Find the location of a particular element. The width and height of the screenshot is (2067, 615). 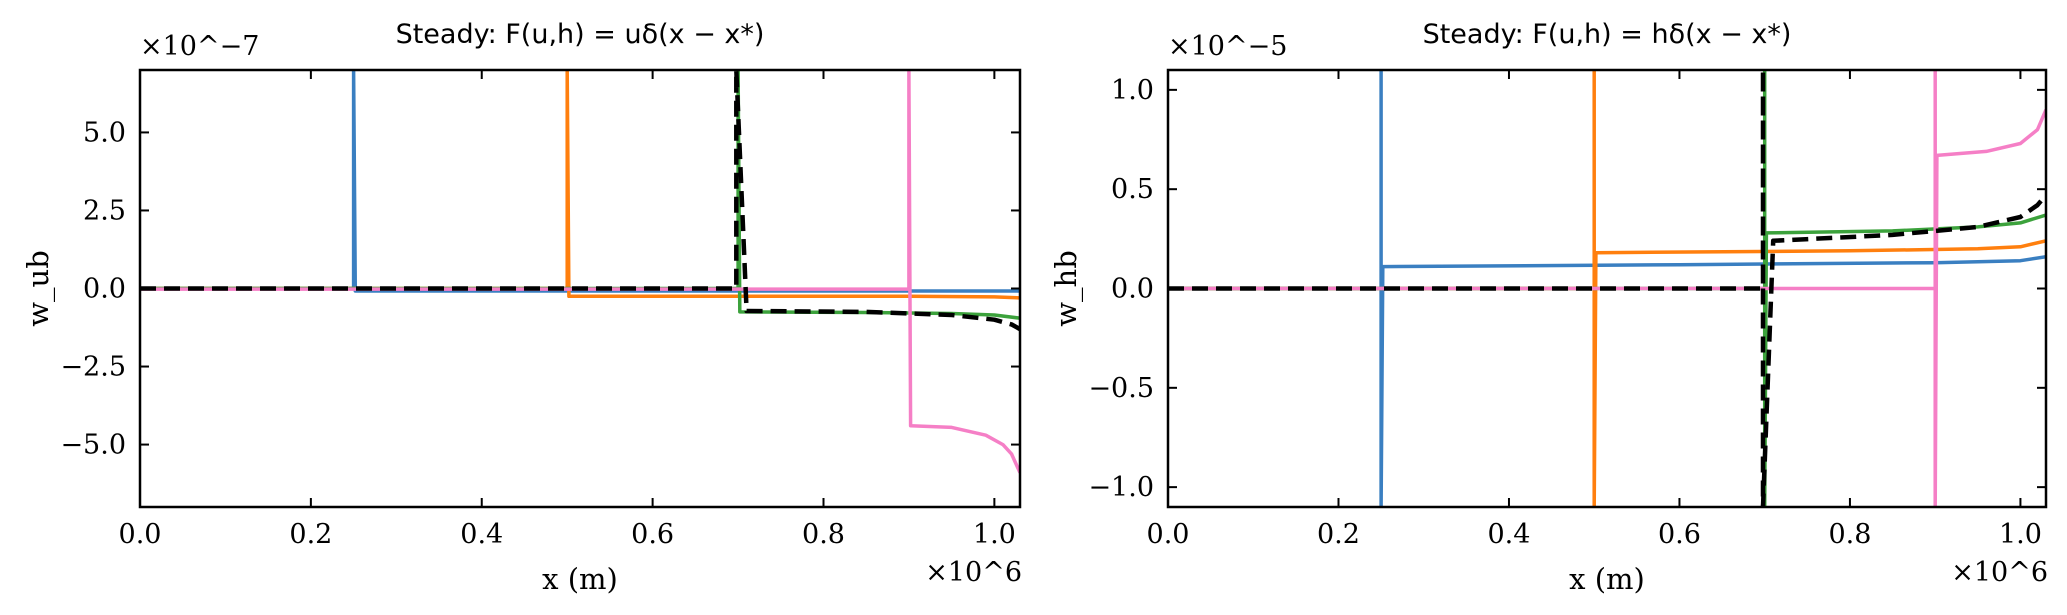

y-tick-label: −2.5 is located at coordinates (93, 367).